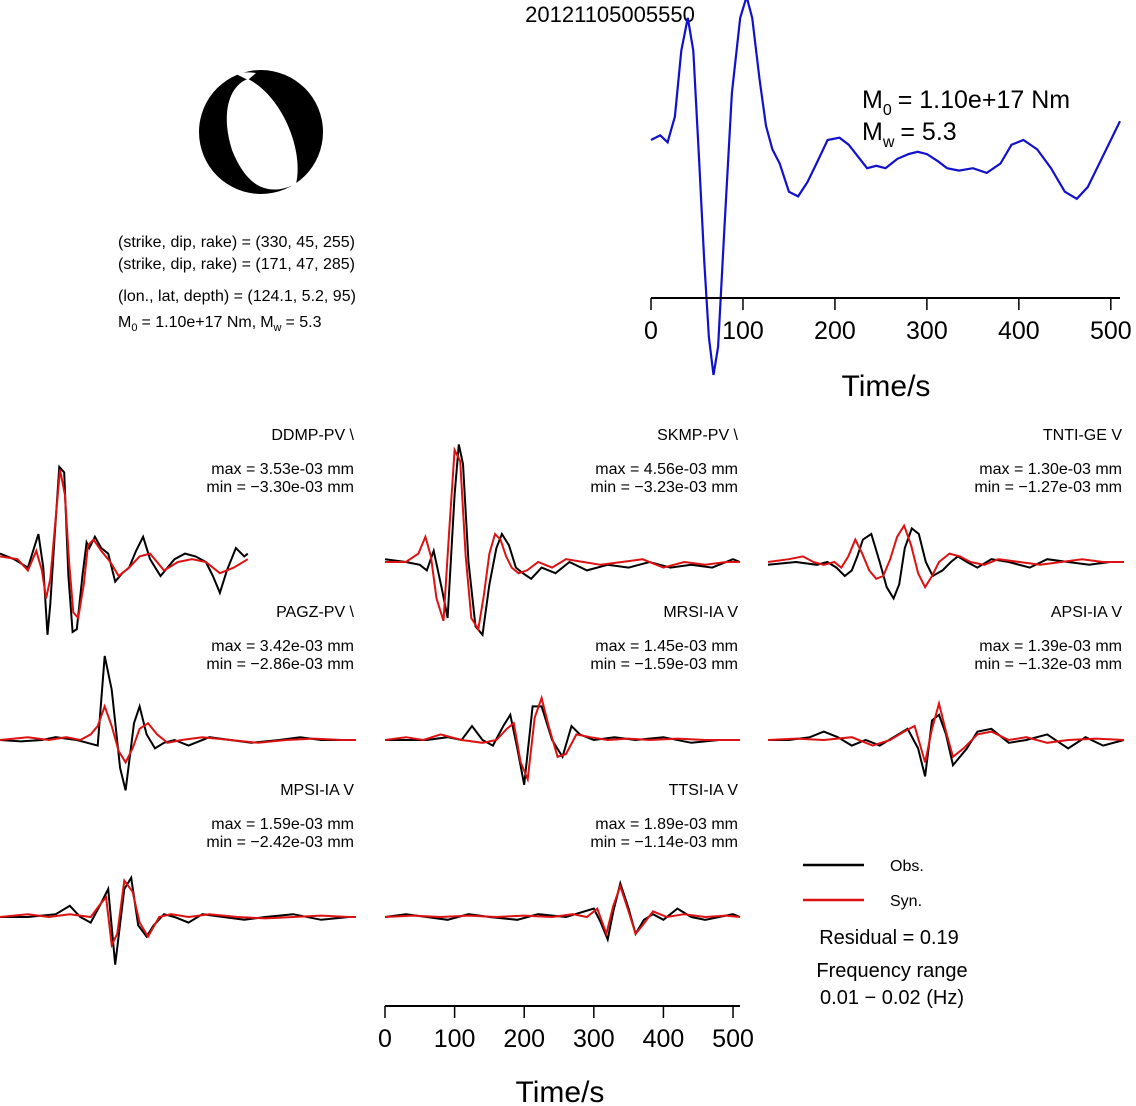 The height and width of the screenshot is (1106, 1136). What do you see at coordinates (664, 1039) in the screenshot?
I see `waveform-x-axis-tick-label: 400` at bounding box center [664, 1039].